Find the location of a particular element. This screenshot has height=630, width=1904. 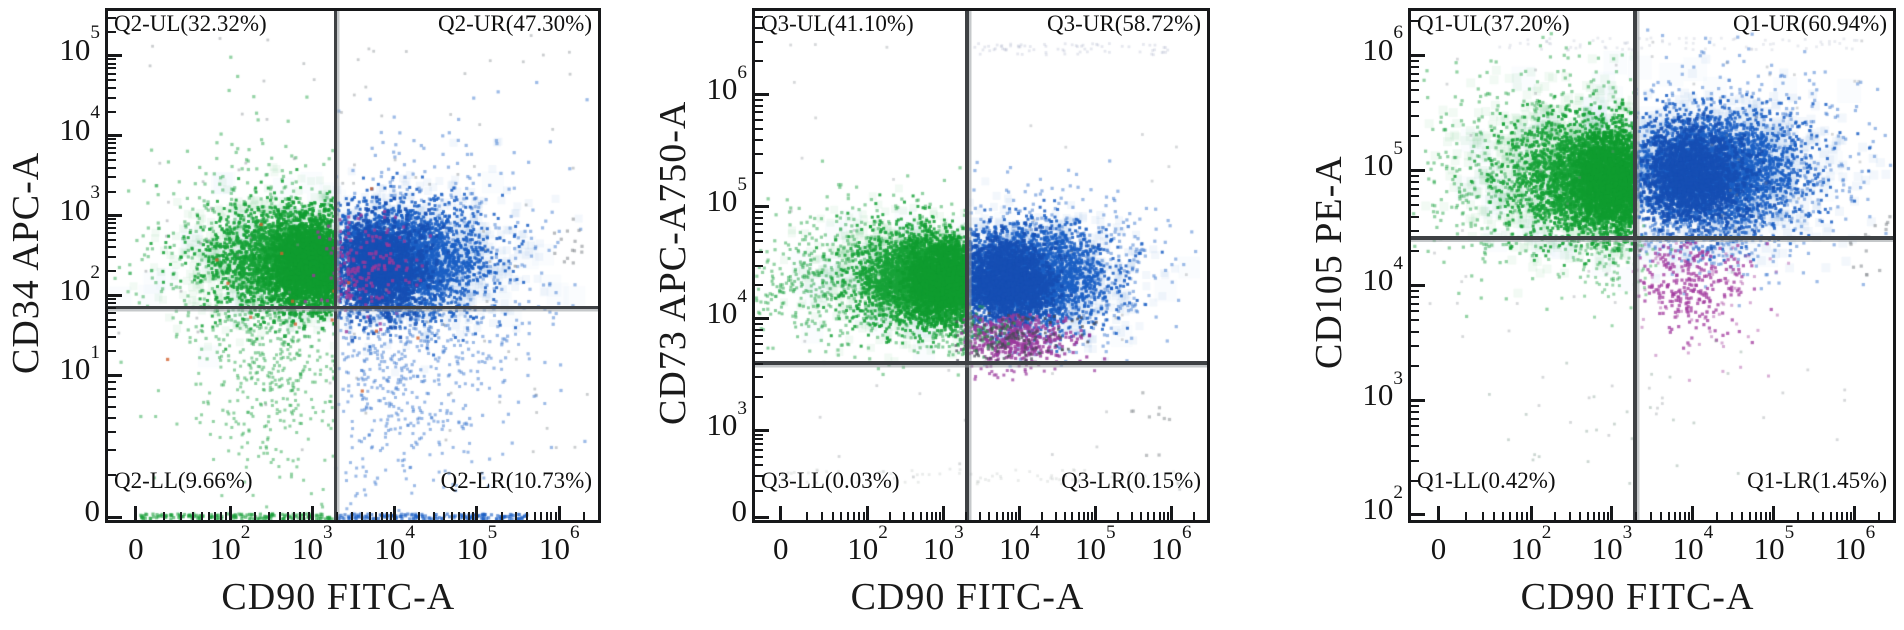

vertical-gate-line is located at coordinates (335, 265).